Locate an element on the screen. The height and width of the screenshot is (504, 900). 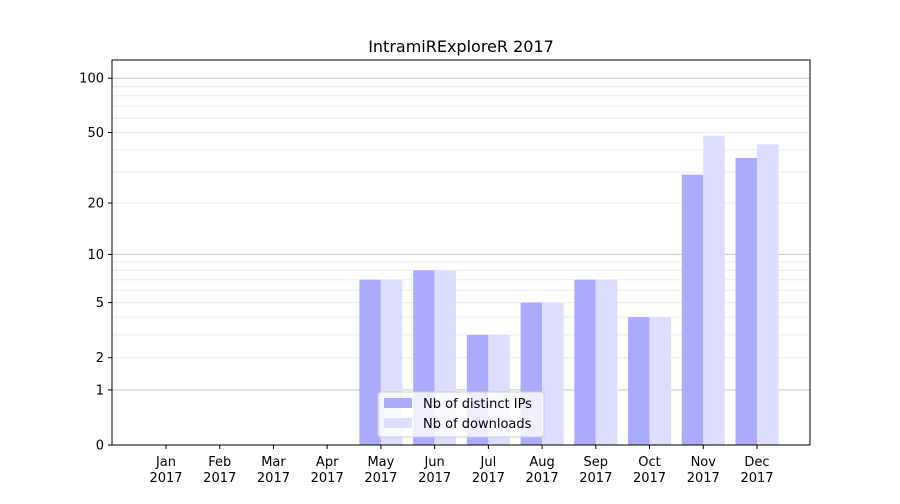
y-tick-label: 0 is located at coordinates (100, 446).